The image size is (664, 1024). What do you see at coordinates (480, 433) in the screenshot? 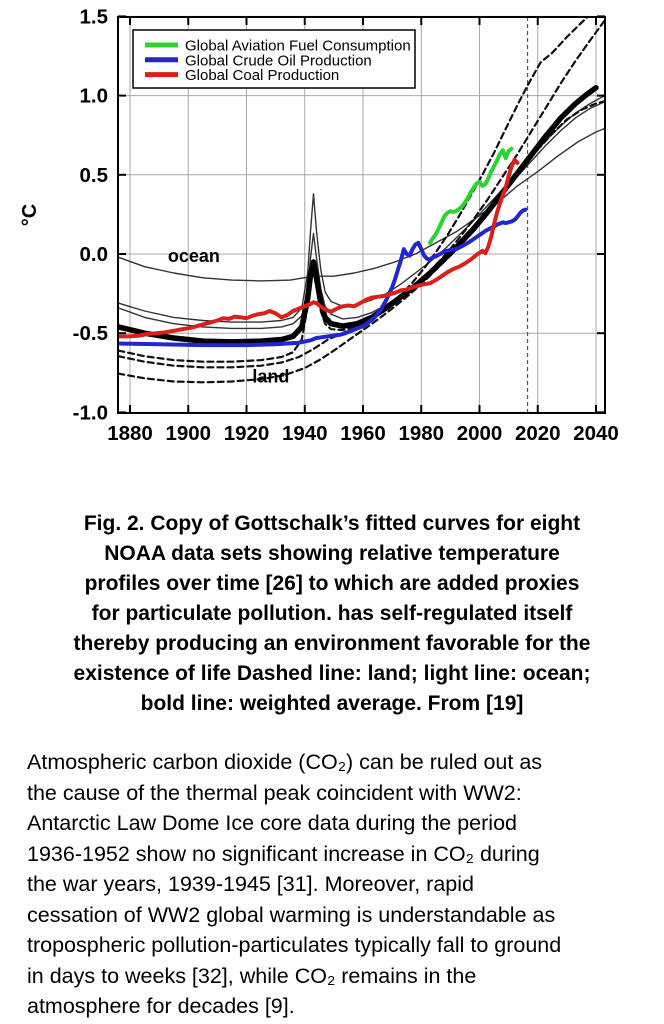
I see `x-tick-label: 2000` at bounding box center [480, 433].